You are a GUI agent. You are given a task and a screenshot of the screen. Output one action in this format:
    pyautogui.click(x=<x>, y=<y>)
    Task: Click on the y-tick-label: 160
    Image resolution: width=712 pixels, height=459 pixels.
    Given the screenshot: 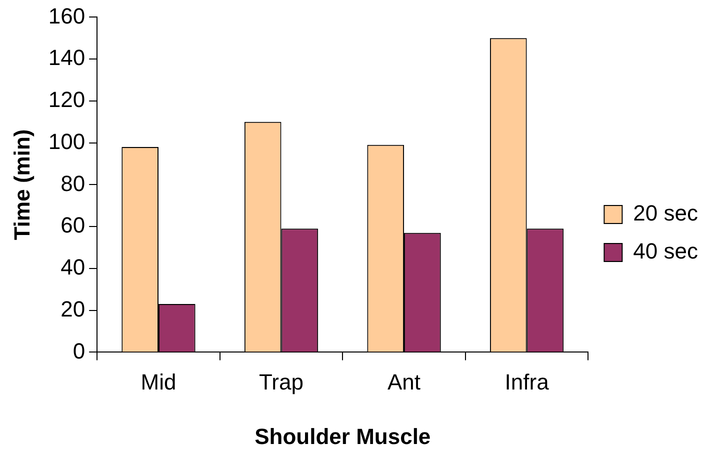 What is the action you would take?
    pyautogui.click(x=67, y=15)
    